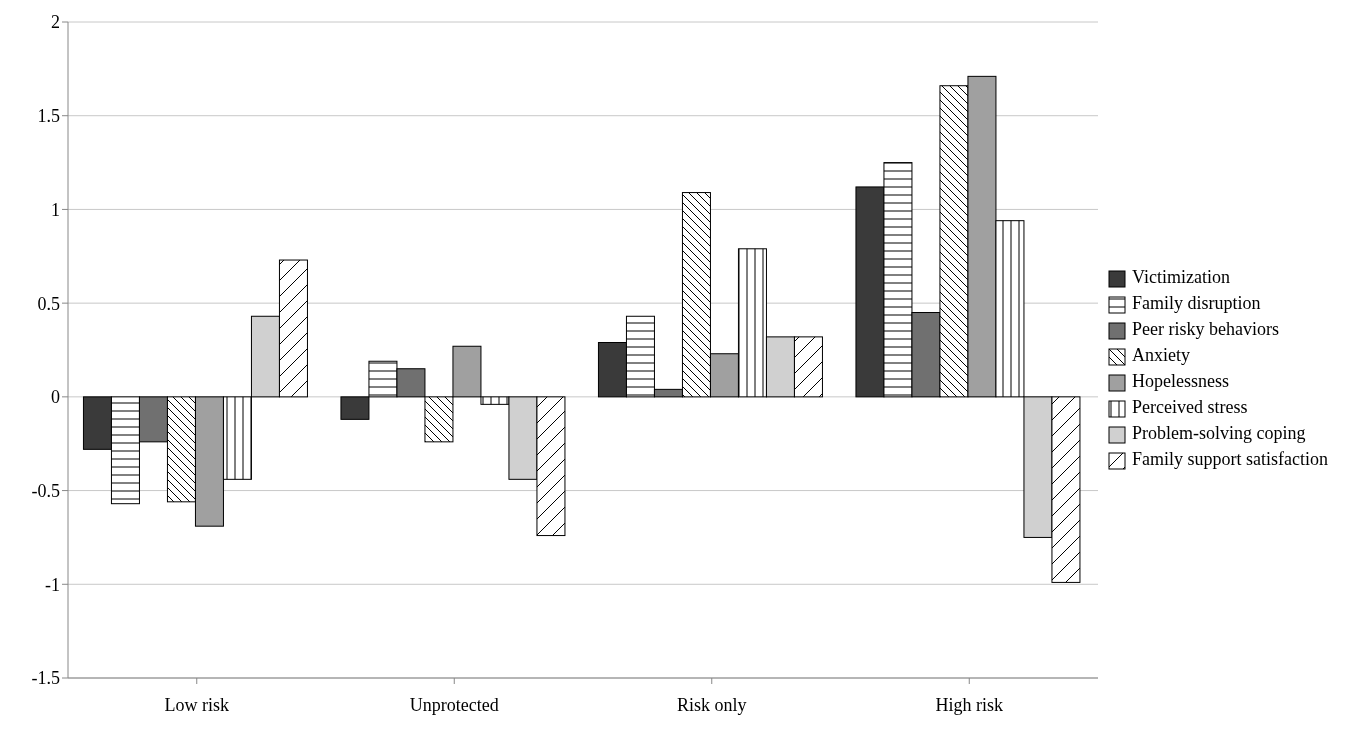 The height and width of the screenshot is (741, 1371). What do you see at coordinates (1230, 459) in the screenshot?
I see `legend-label: Family support satisfaction` at bounding box center [1230, 459].